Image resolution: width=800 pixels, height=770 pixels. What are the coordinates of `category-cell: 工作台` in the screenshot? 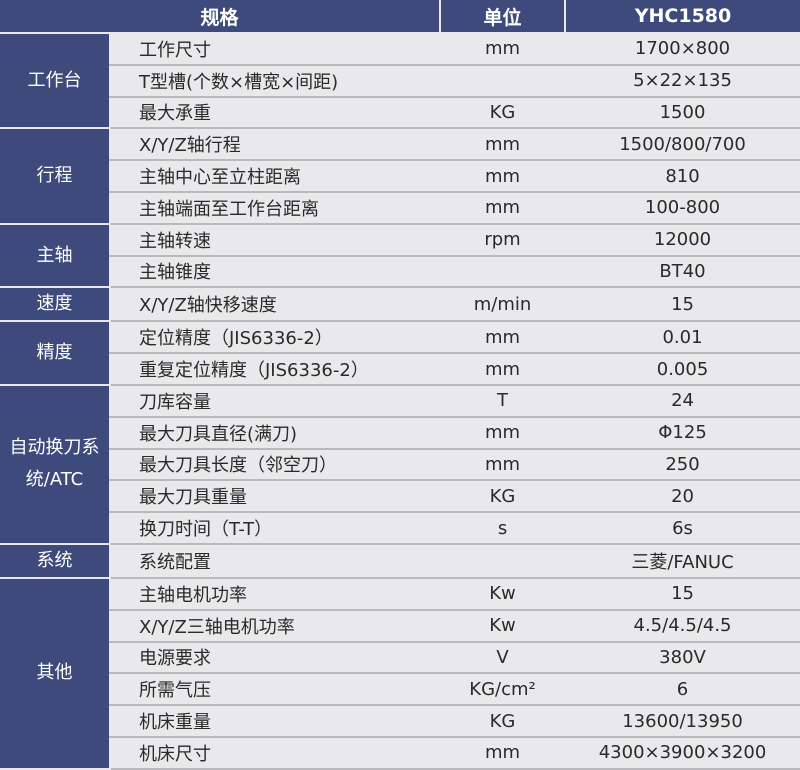 It's located at (55, 81).